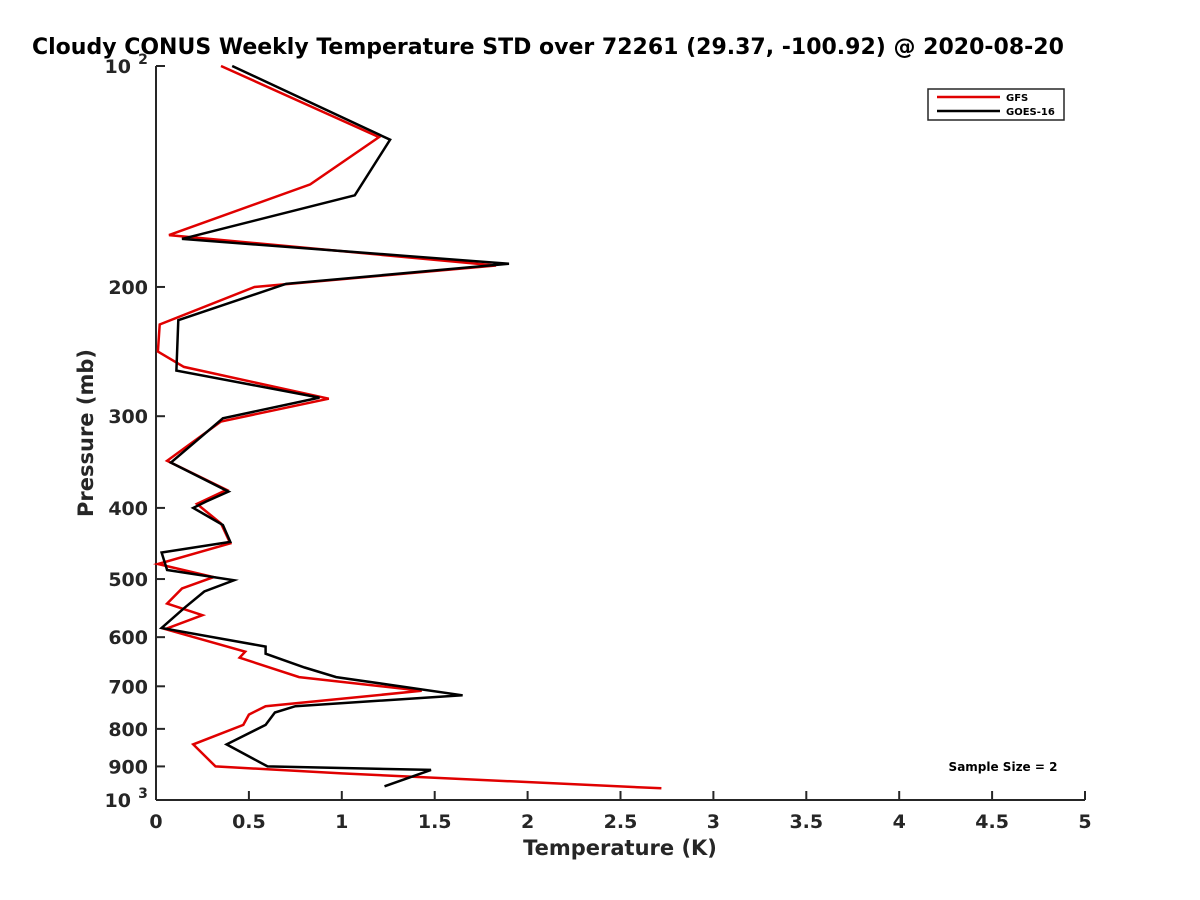 This screenshot has width=1200, height=900. I want to click on x-tick-label: 2.5, so click(621, 822).